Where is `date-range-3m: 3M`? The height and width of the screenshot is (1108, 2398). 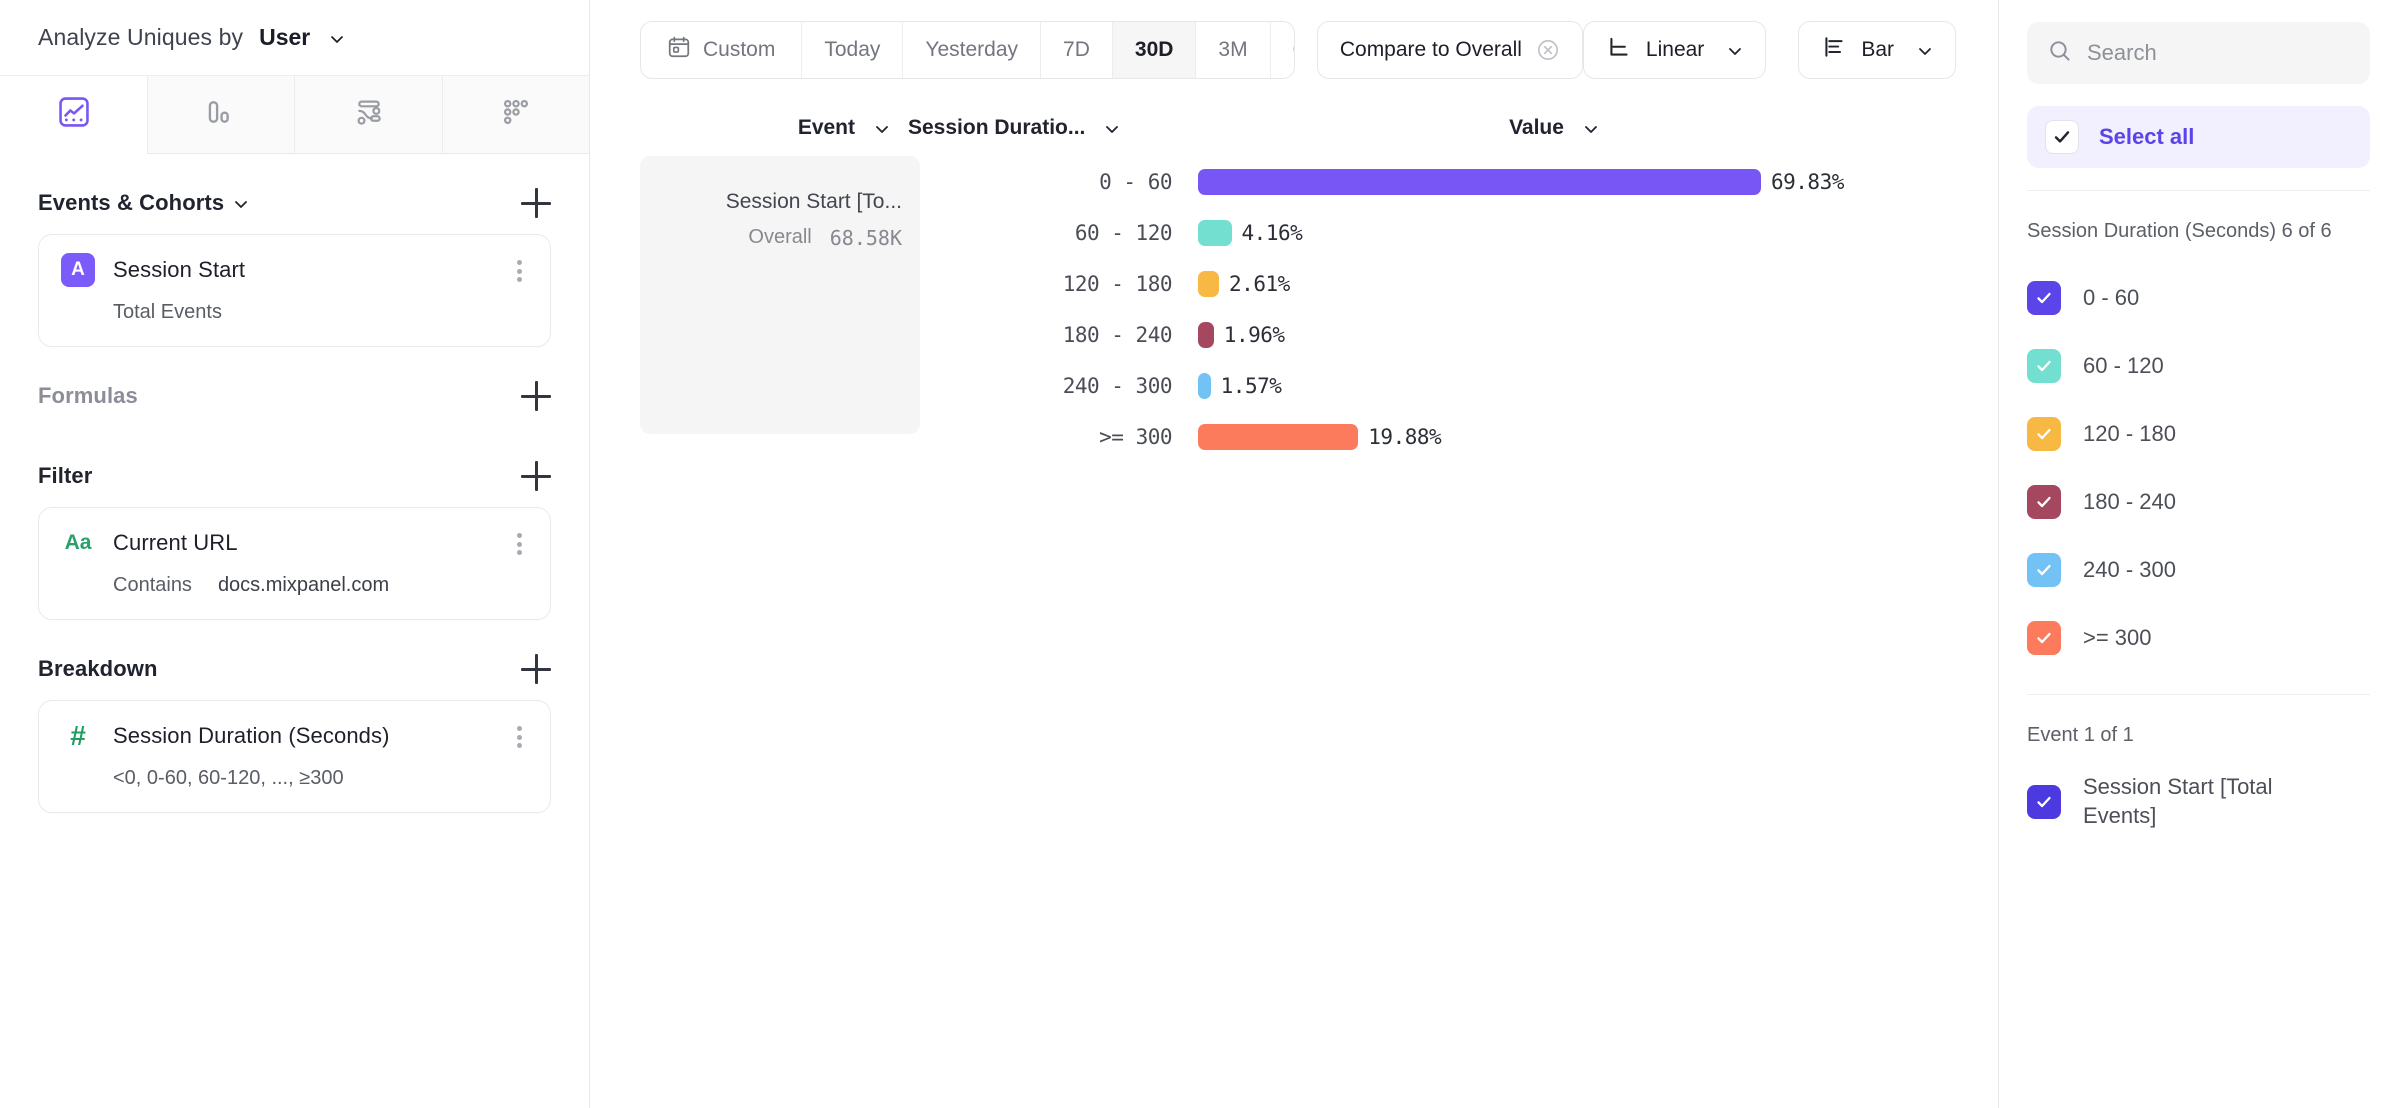
date-range-3m: 3M is located at coordinates (1233, 50).